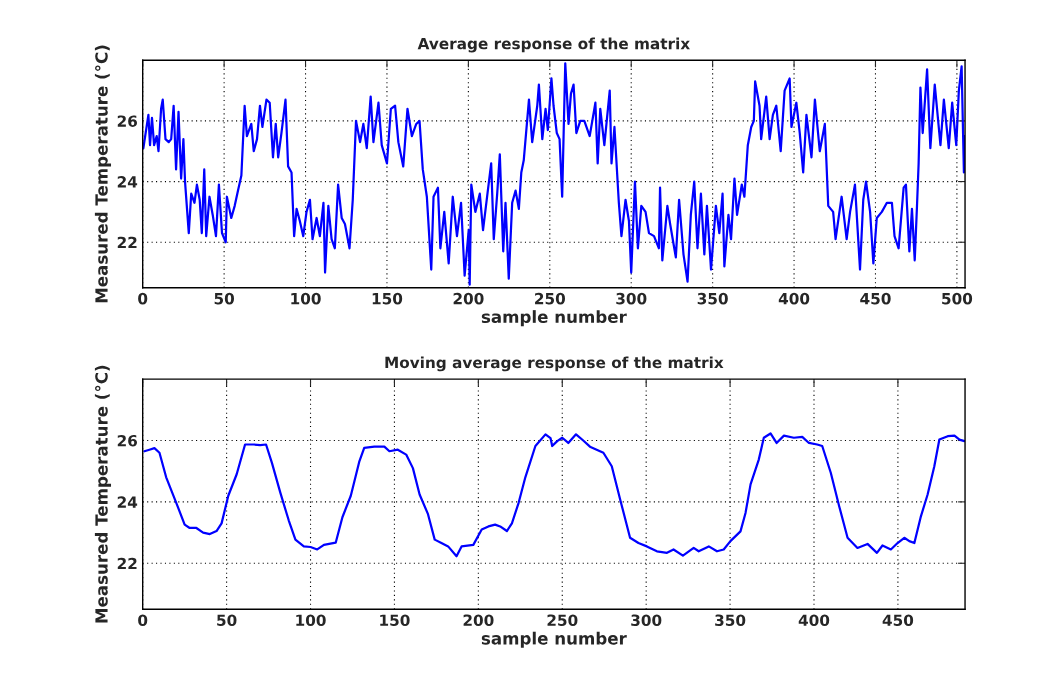  What do you see at coordinates (553, 45) in the screenshot?
I see `chart-title: Average response of the matrix` at bounding box center [553, 45].